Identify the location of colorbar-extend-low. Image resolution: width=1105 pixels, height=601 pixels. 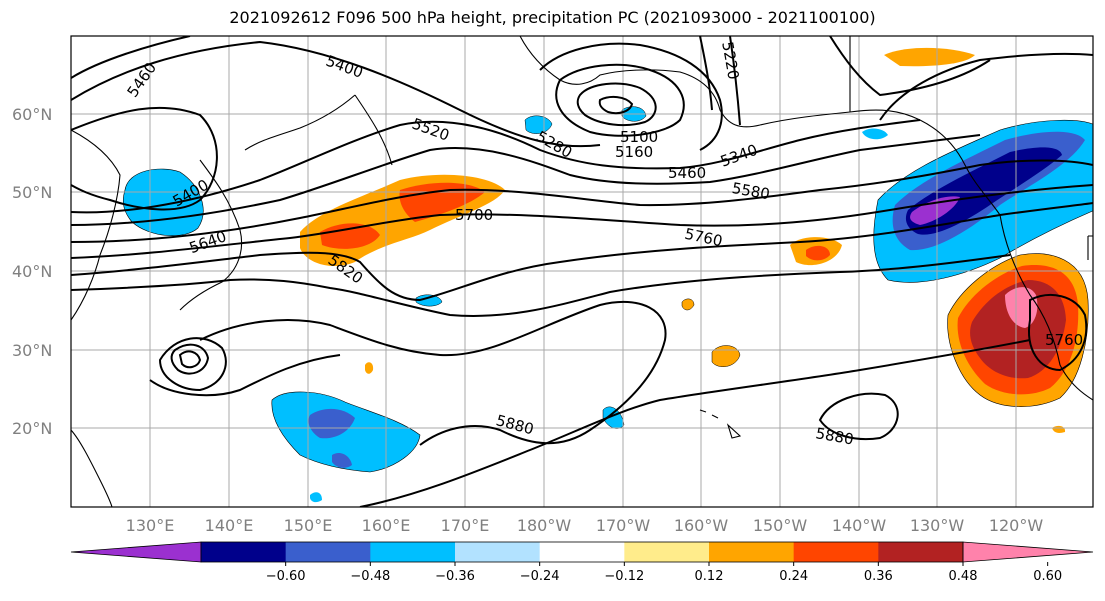
(136, 552).